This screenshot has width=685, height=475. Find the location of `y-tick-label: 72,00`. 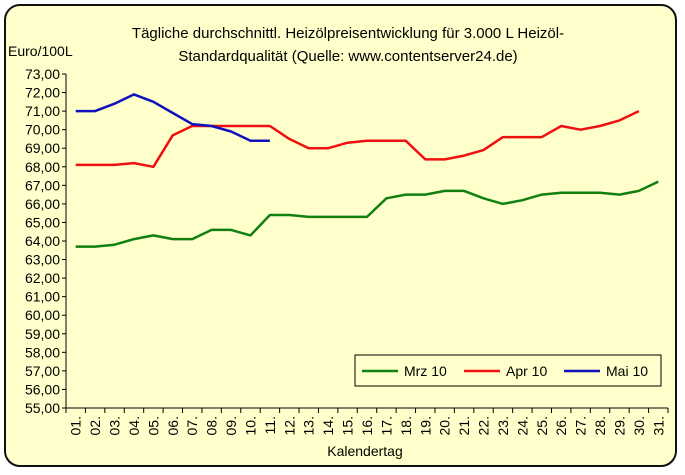

y-tick-label: 72,00 is located at coordinates (42, 93).